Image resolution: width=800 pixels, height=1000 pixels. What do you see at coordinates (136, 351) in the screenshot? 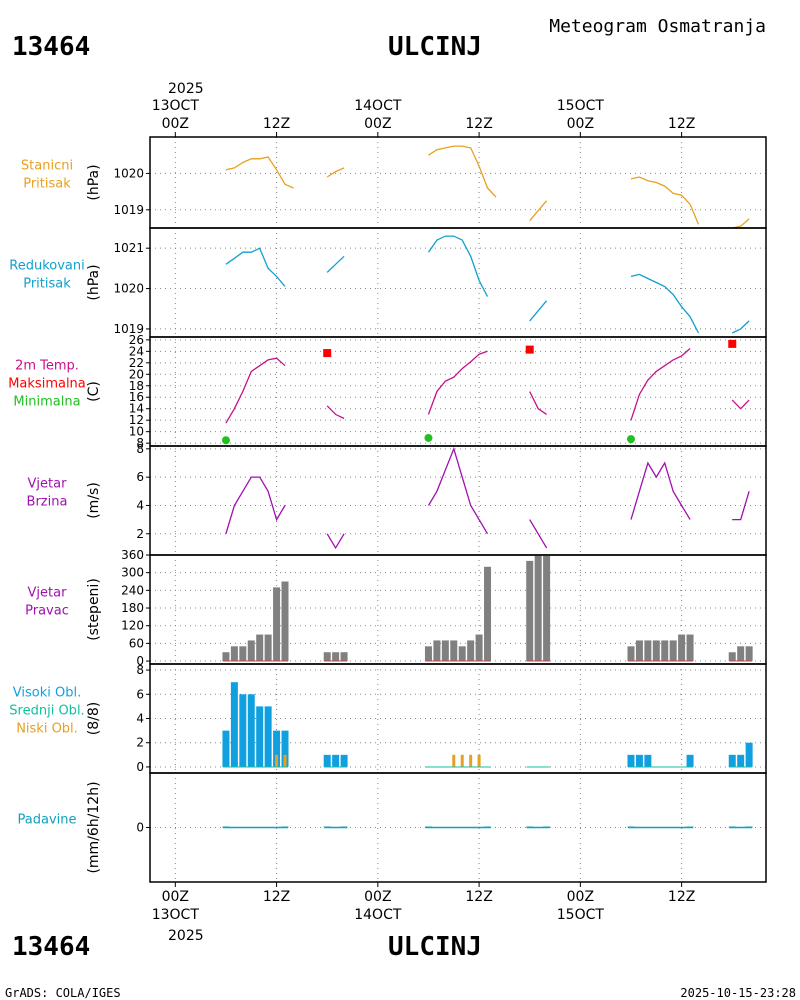
I see `y-tick-label: 24` at bounding box center [136, 351].